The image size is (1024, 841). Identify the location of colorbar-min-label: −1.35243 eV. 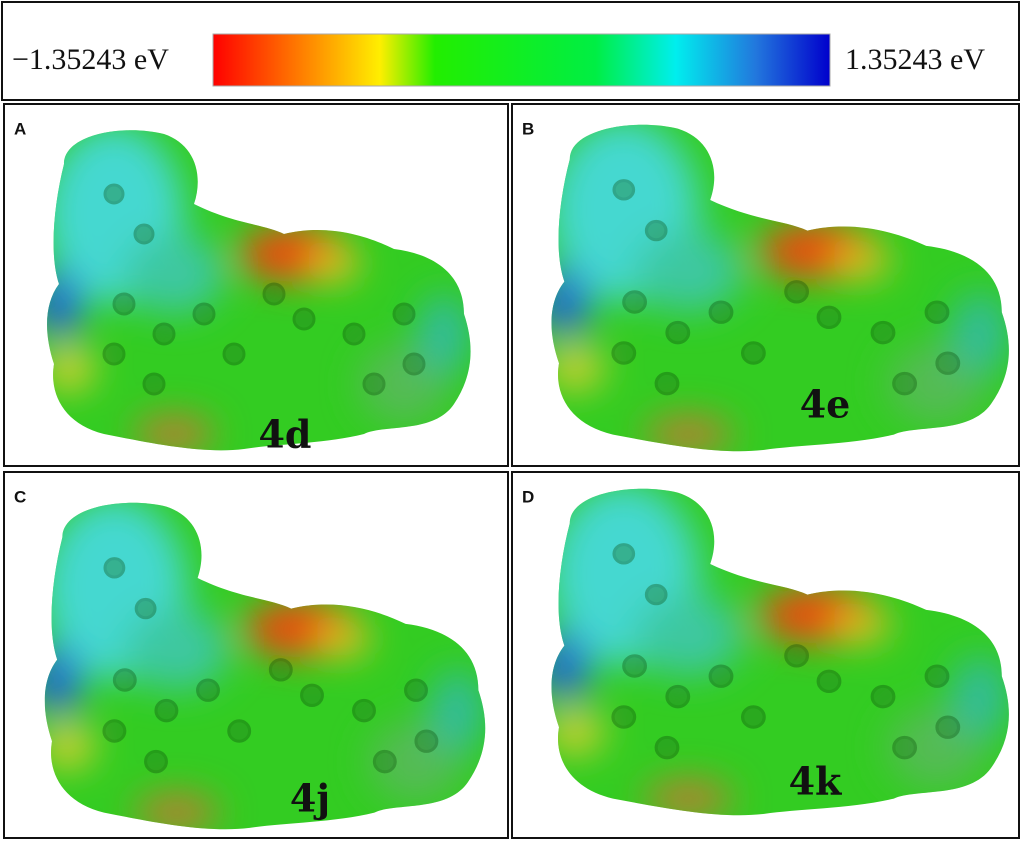
(90, 59).